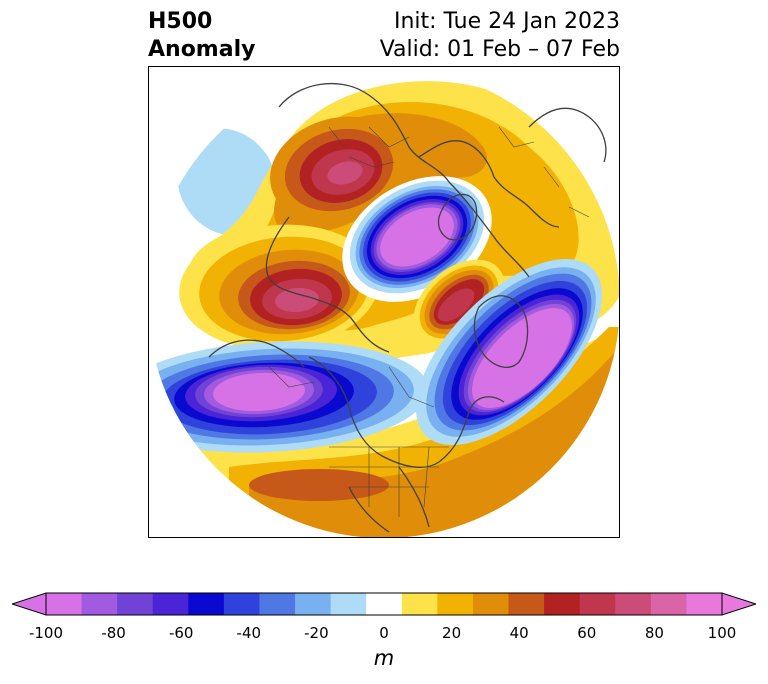  What do you see at coordinates (654, 633) in the screenshot?
I see `colorbar-tick-label: 80` at bounding box center [654, 633].